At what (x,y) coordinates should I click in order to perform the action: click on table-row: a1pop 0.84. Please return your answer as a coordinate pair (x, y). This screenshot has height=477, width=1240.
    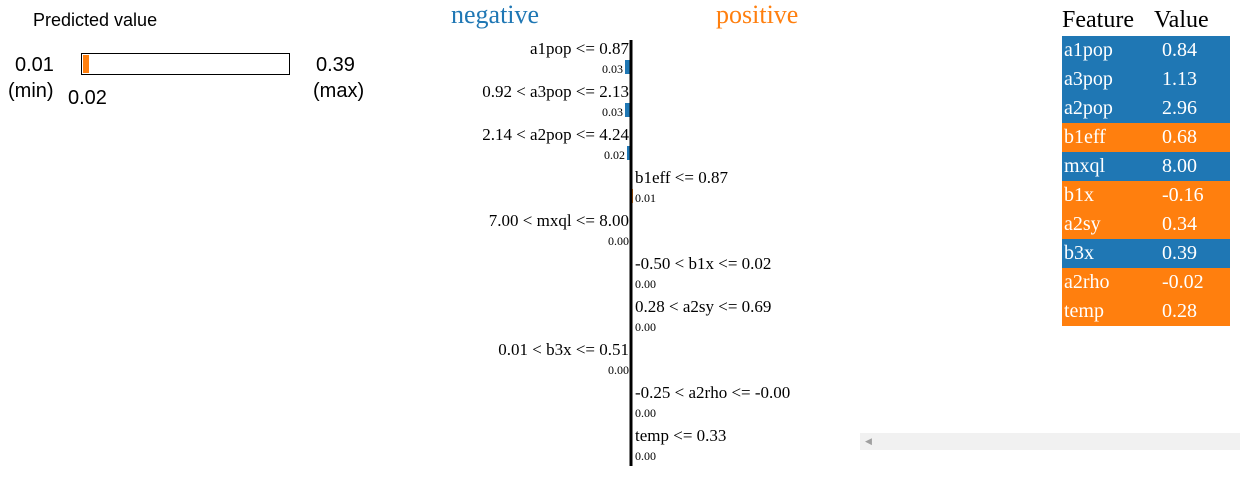
    Looking at the image, I should click on (1146, 50).